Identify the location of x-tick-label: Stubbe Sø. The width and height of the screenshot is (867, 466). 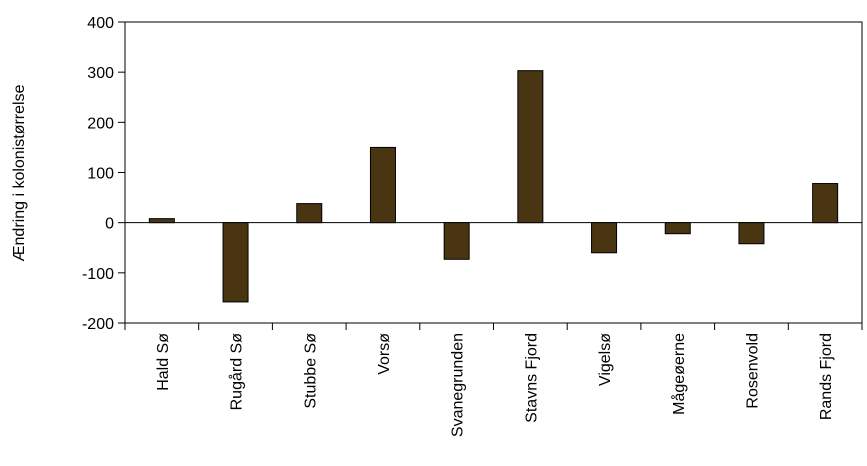
(310, 371).